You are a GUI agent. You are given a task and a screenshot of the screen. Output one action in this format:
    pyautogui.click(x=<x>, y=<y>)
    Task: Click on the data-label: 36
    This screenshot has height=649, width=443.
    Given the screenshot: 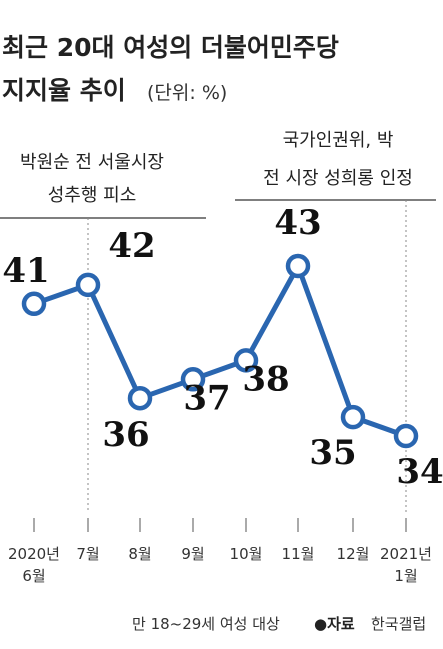 What is the action you would take?
    pyautogui.click(x=125, y=435)
    